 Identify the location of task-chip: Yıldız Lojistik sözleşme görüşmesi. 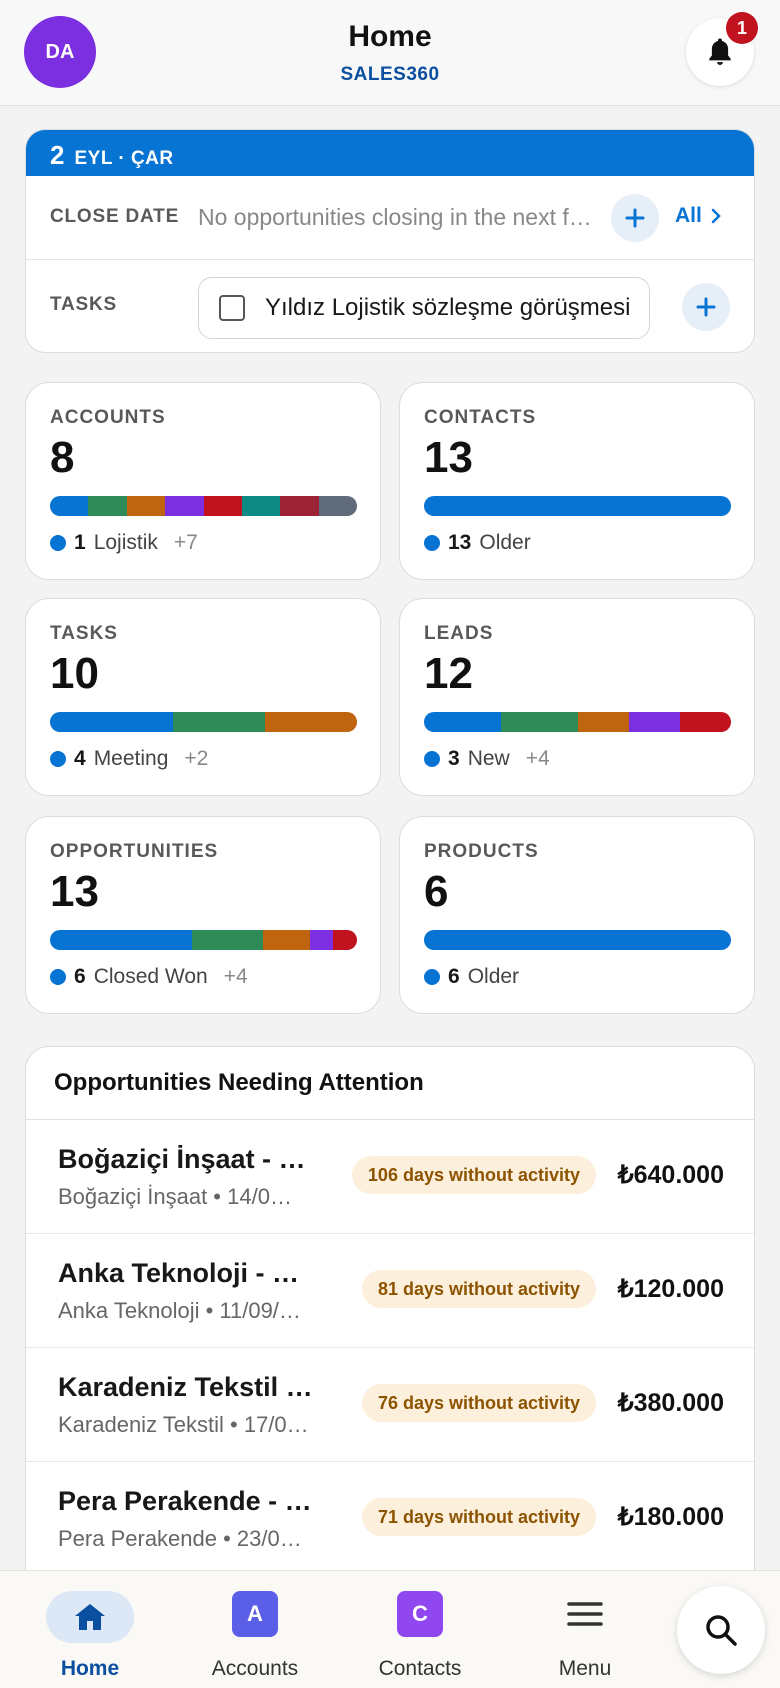
(424, 308).